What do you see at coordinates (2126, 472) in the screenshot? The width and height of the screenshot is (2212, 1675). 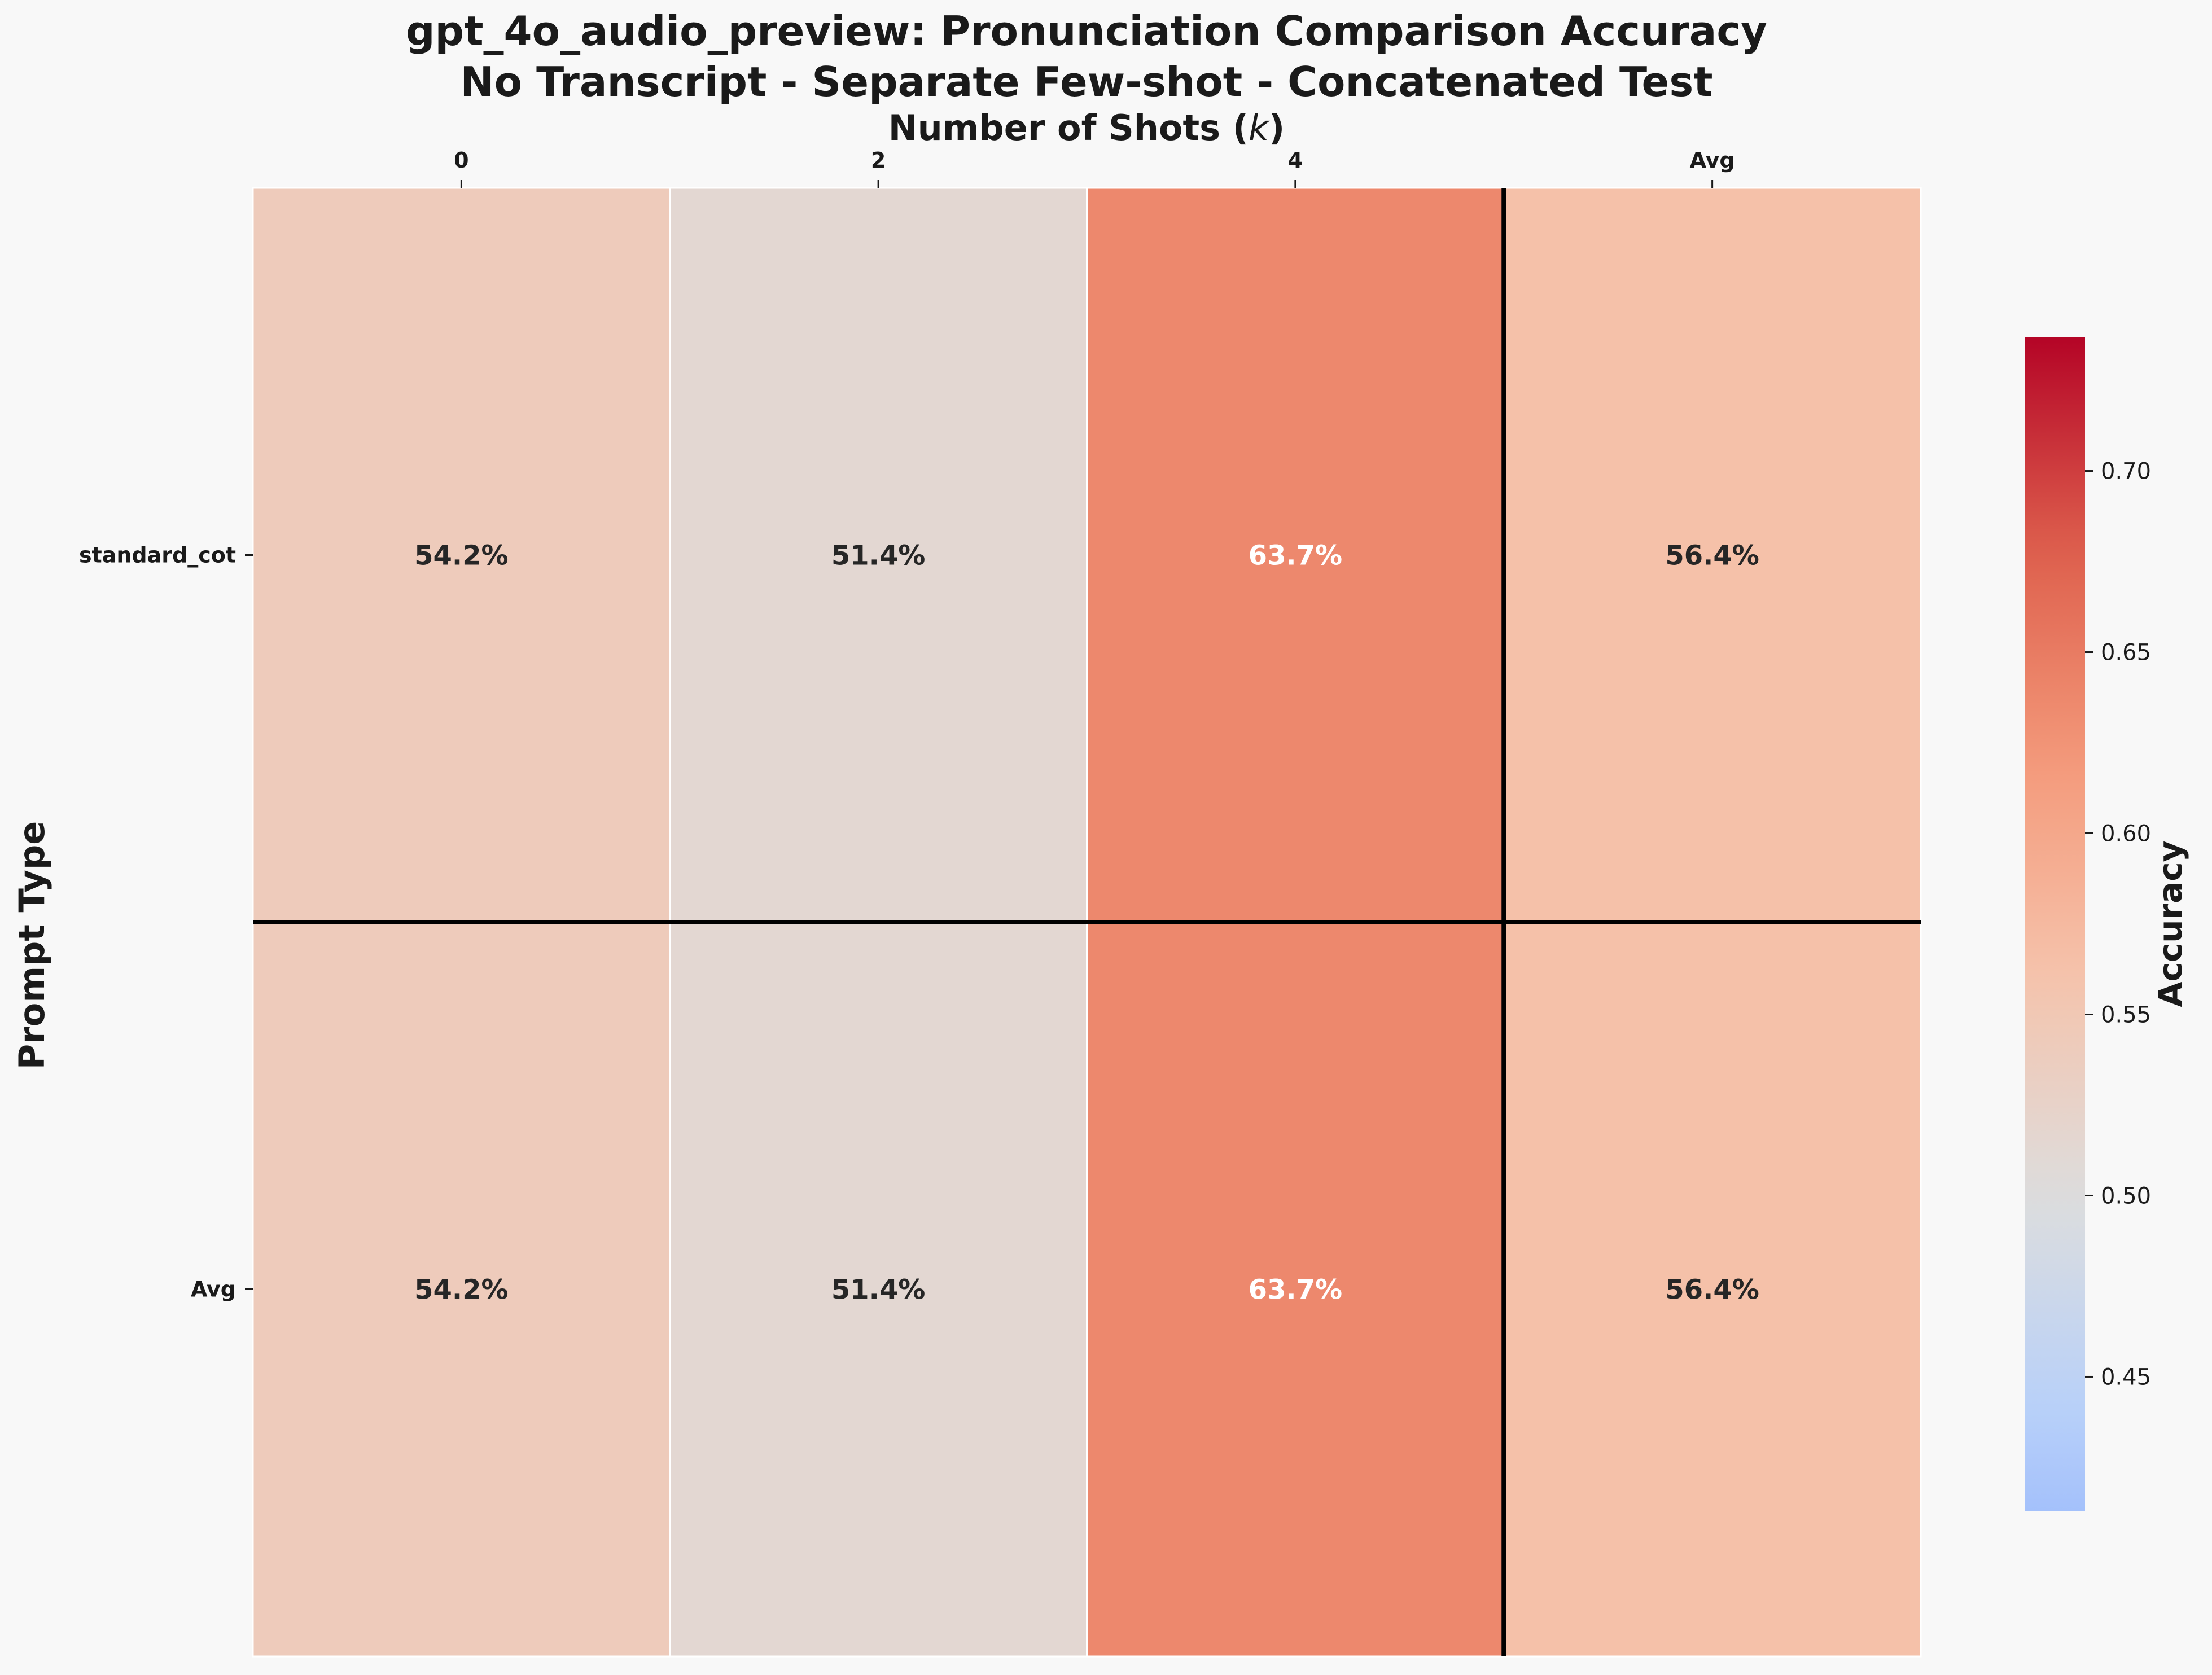 I see `colorbar-tick-label: 0.70` at bounding box center [2126, 472].